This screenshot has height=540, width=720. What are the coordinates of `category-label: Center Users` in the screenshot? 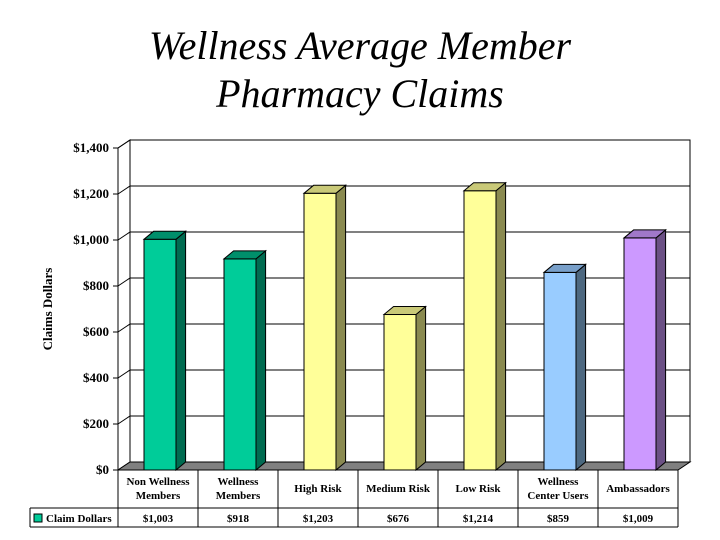 It's located at (558, 496).